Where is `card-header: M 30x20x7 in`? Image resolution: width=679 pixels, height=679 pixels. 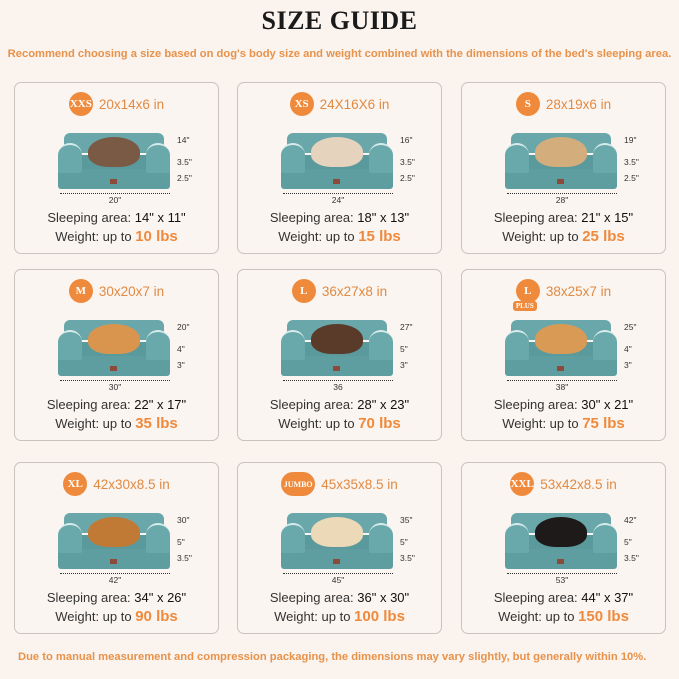 card-header: M 30x20x7 in is located at coordinates (116, 291).